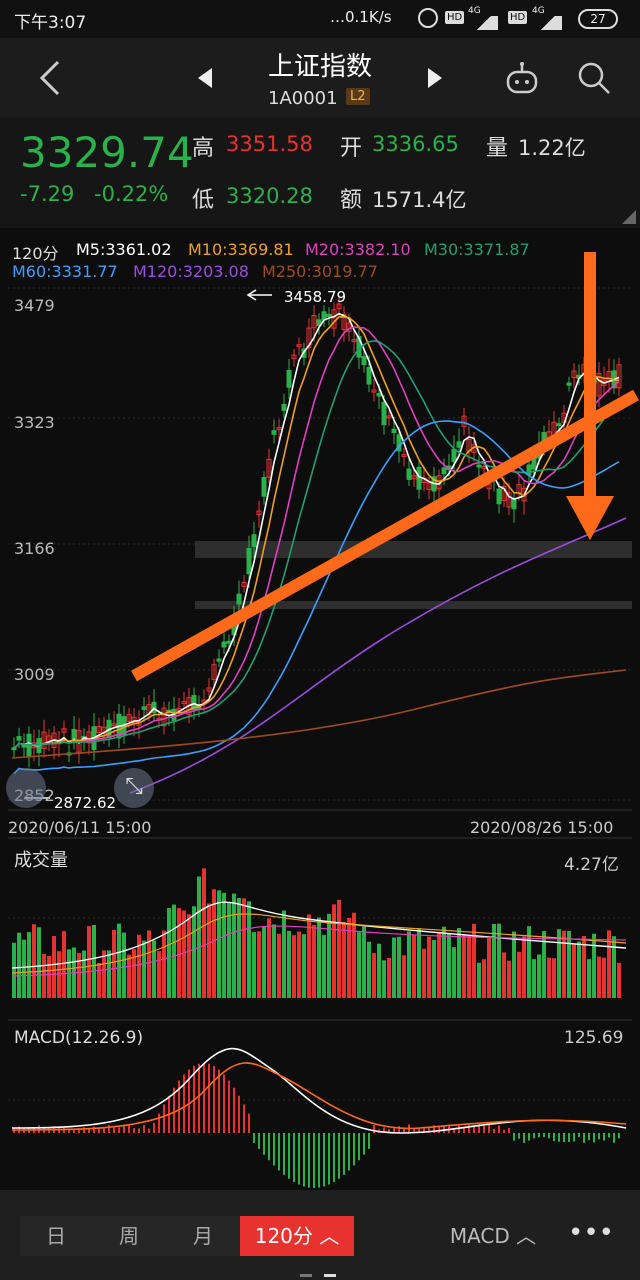 The height and width of the screenshot is (1280, 640). Describe the element at coordinates (522, 78) in the screenshot. I see `robot-assistant-icon` at that location.